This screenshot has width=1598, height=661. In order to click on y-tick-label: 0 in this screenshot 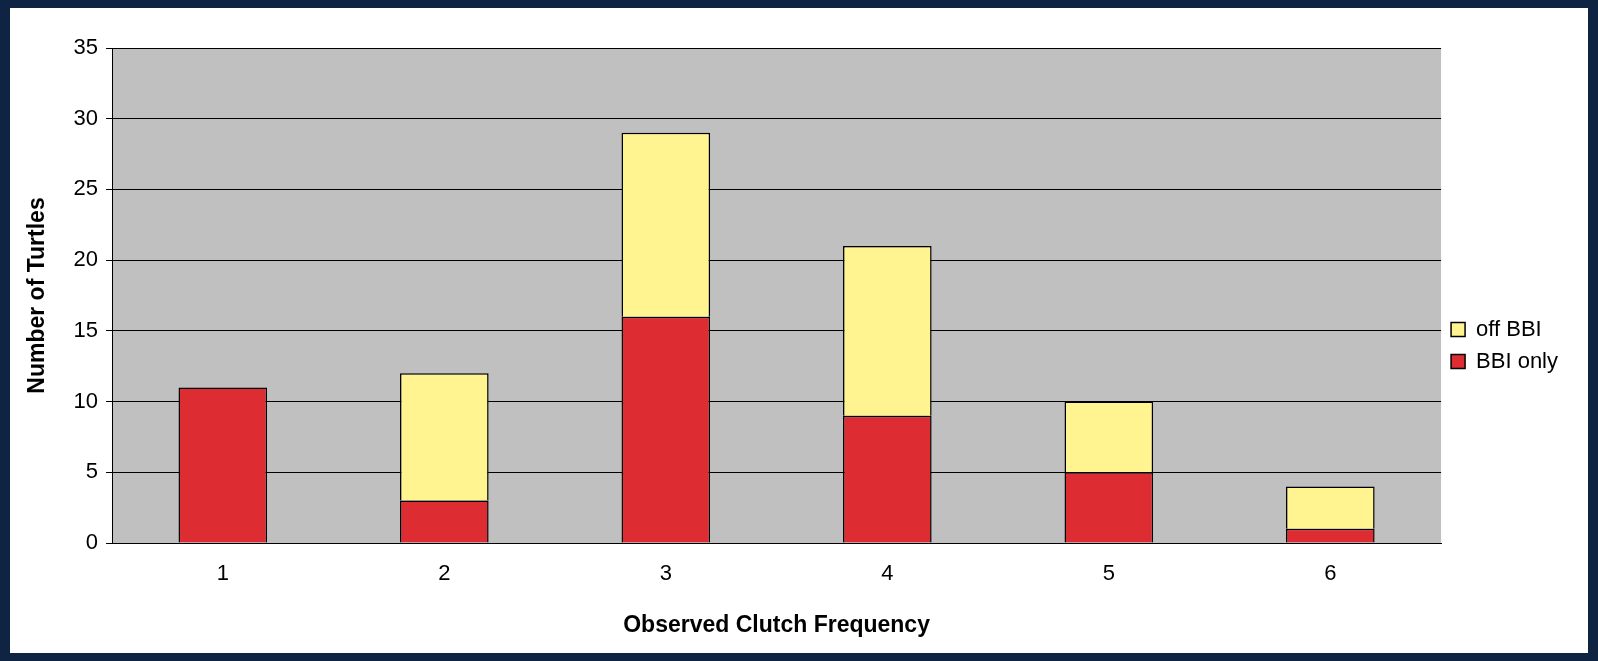, I will do `click(92, 542)`.